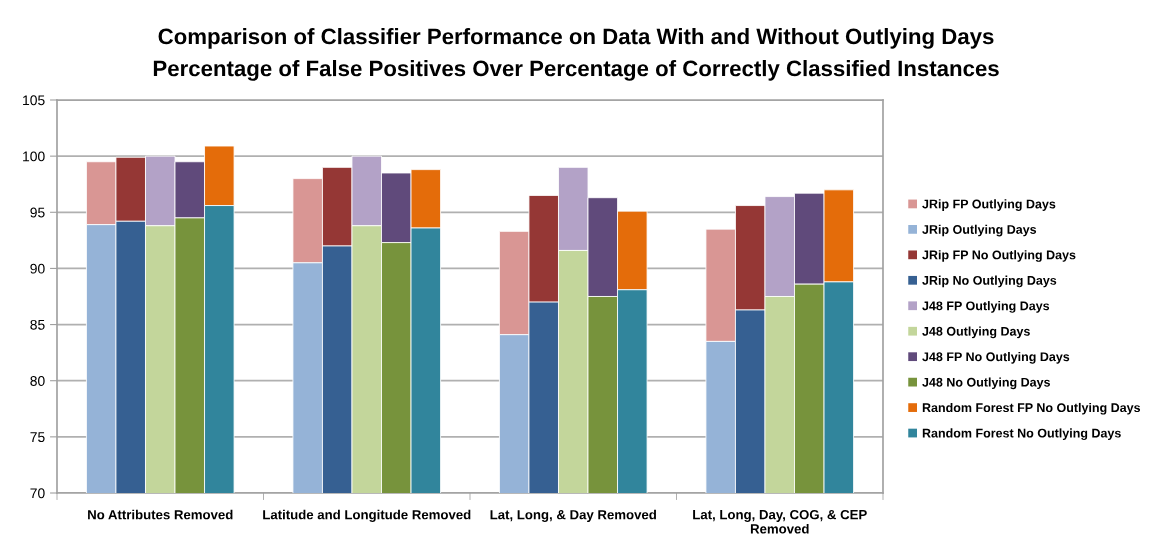  I want to click on legend-label: J48 No Outlying Days, so click(986, 383).